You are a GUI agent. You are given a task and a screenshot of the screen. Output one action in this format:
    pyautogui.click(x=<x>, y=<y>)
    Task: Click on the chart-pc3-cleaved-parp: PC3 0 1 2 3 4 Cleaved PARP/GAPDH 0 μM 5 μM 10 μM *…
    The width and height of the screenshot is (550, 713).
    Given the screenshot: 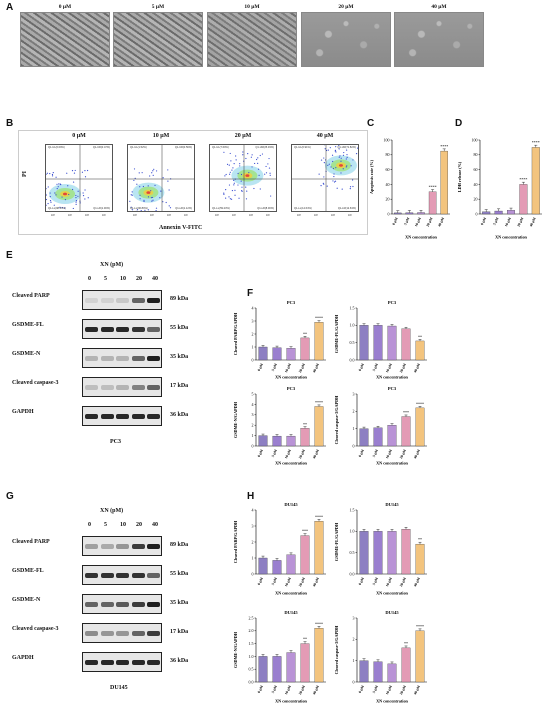 What is the action you would take?
    pyautogui.click(x=279, y=340)
    